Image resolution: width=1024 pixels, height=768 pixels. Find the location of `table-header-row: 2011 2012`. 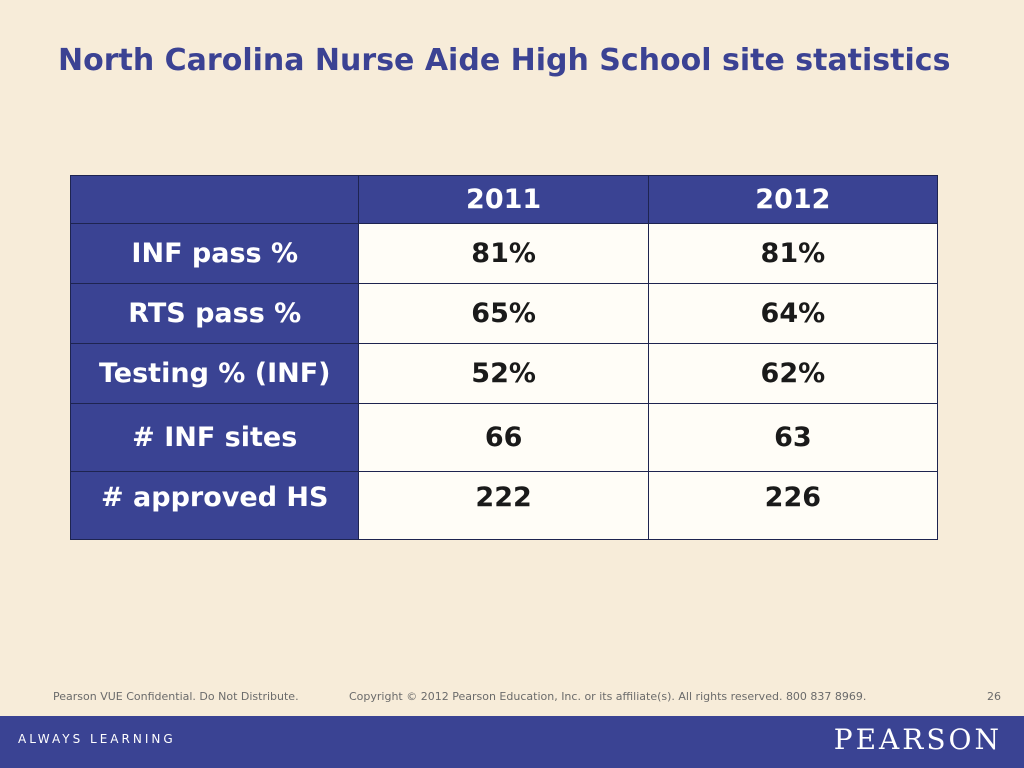

table-header-row: 2011 2012 is located at coordinates (504, 199).